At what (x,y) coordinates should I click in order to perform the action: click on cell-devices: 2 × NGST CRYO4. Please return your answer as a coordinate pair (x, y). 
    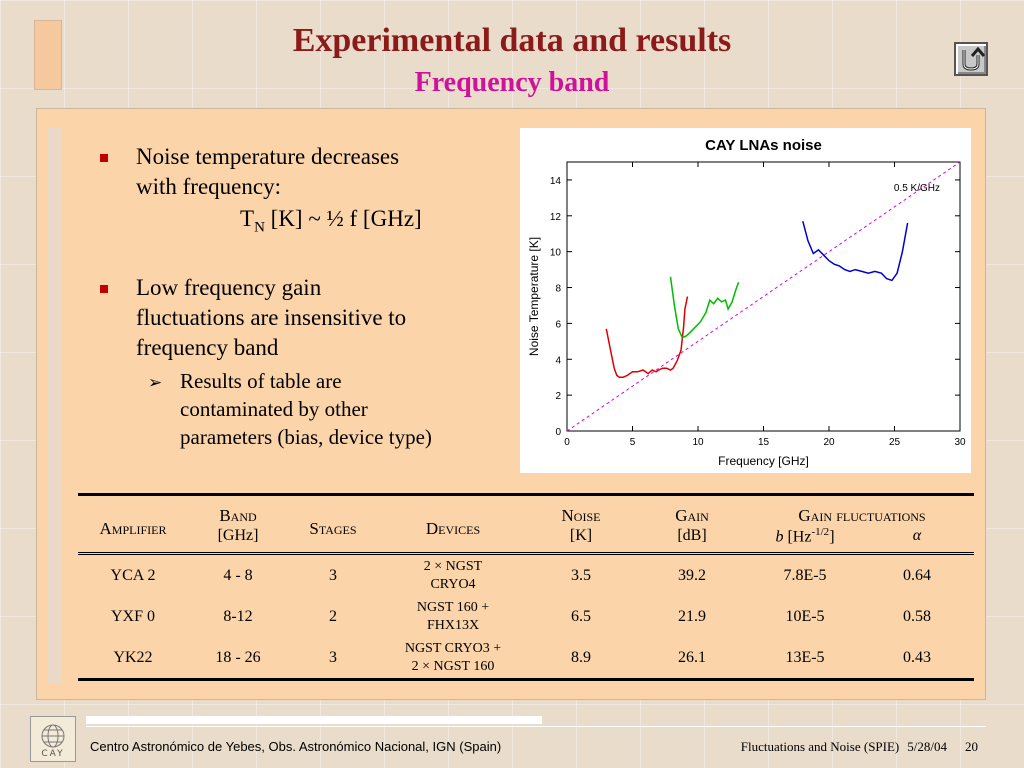
    Looking at the image, I should click on (453, 575).